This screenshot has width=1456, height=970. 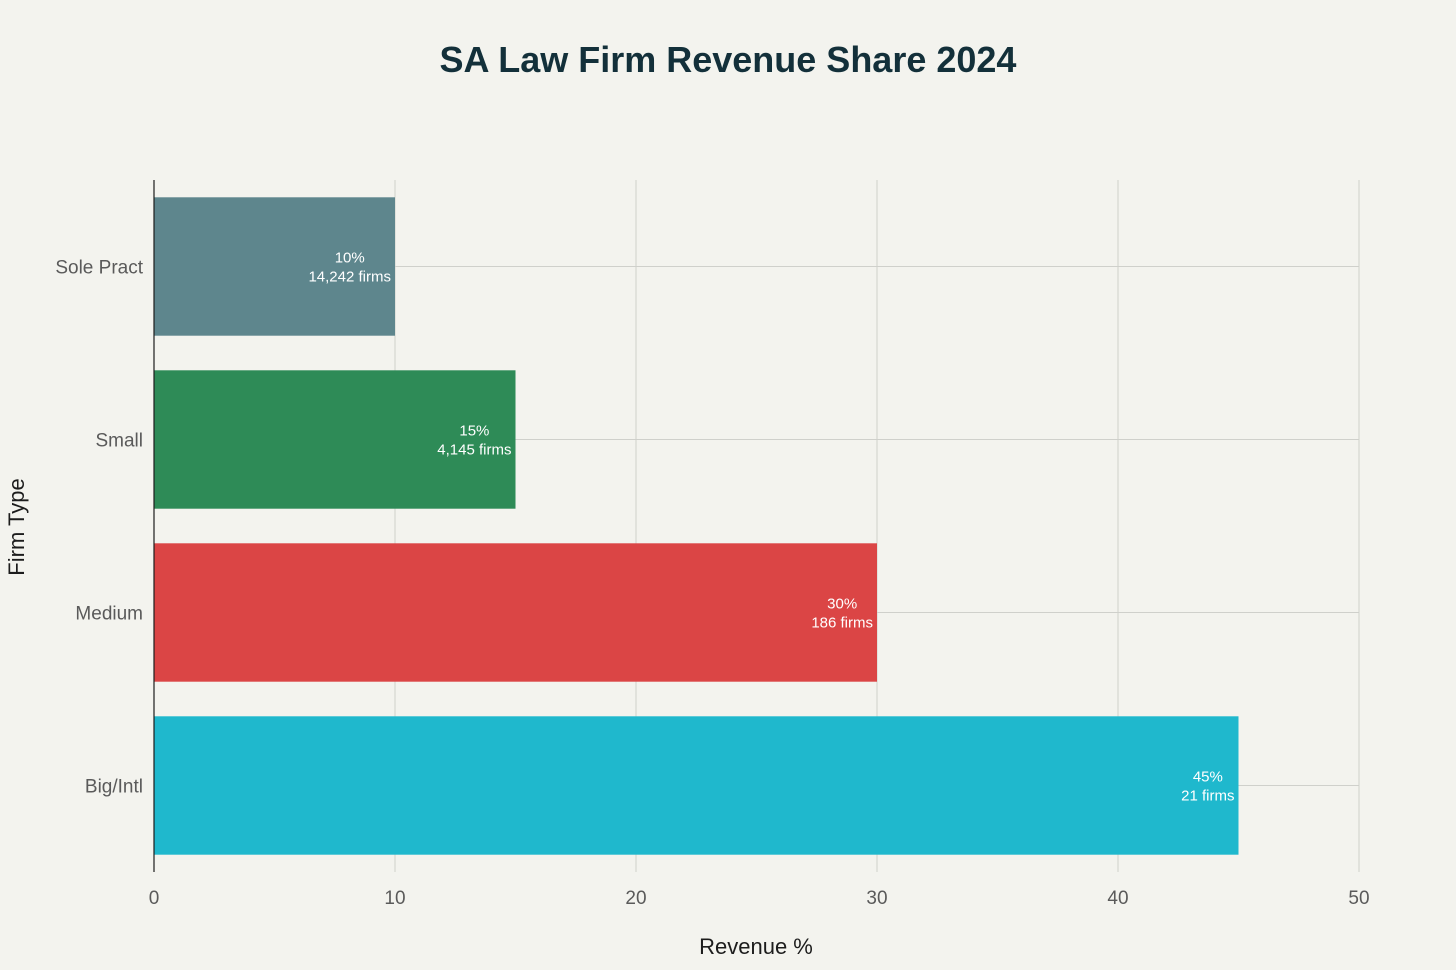 What do you see at coordinates (99, 268) in the screenshot?
I see `y-tick-label: Sole Pract` at bounding box center [99, 268].